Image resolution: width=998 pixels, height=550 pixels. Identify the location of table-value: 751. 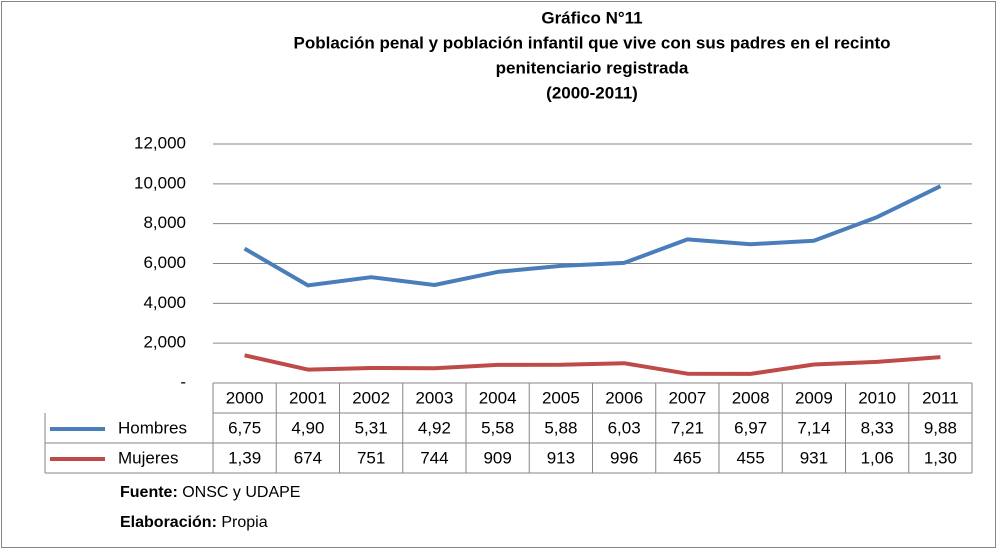
(371, 457).